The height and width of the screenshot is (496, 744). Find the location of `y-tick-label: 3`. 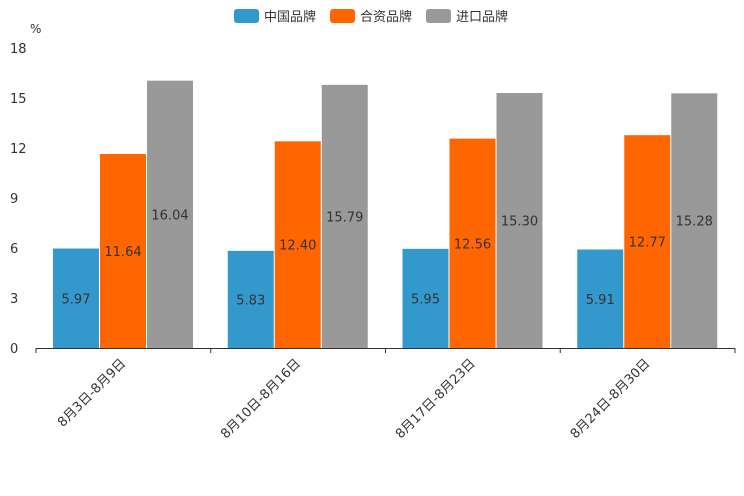

y-tick-label: 3 is located at coordinates (14, 299).